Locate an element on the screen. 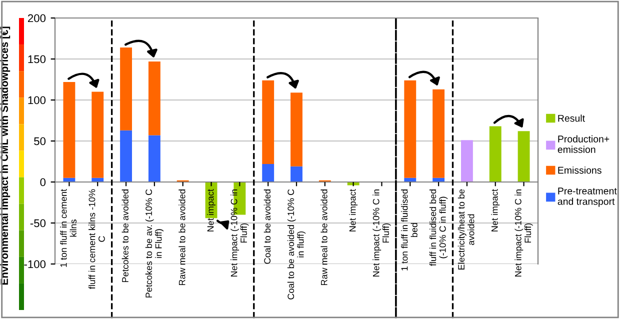 Image resolution: width=620 pixels, height=319 pixels. y-tick-label: 100 is located at coordinates (37, 100).